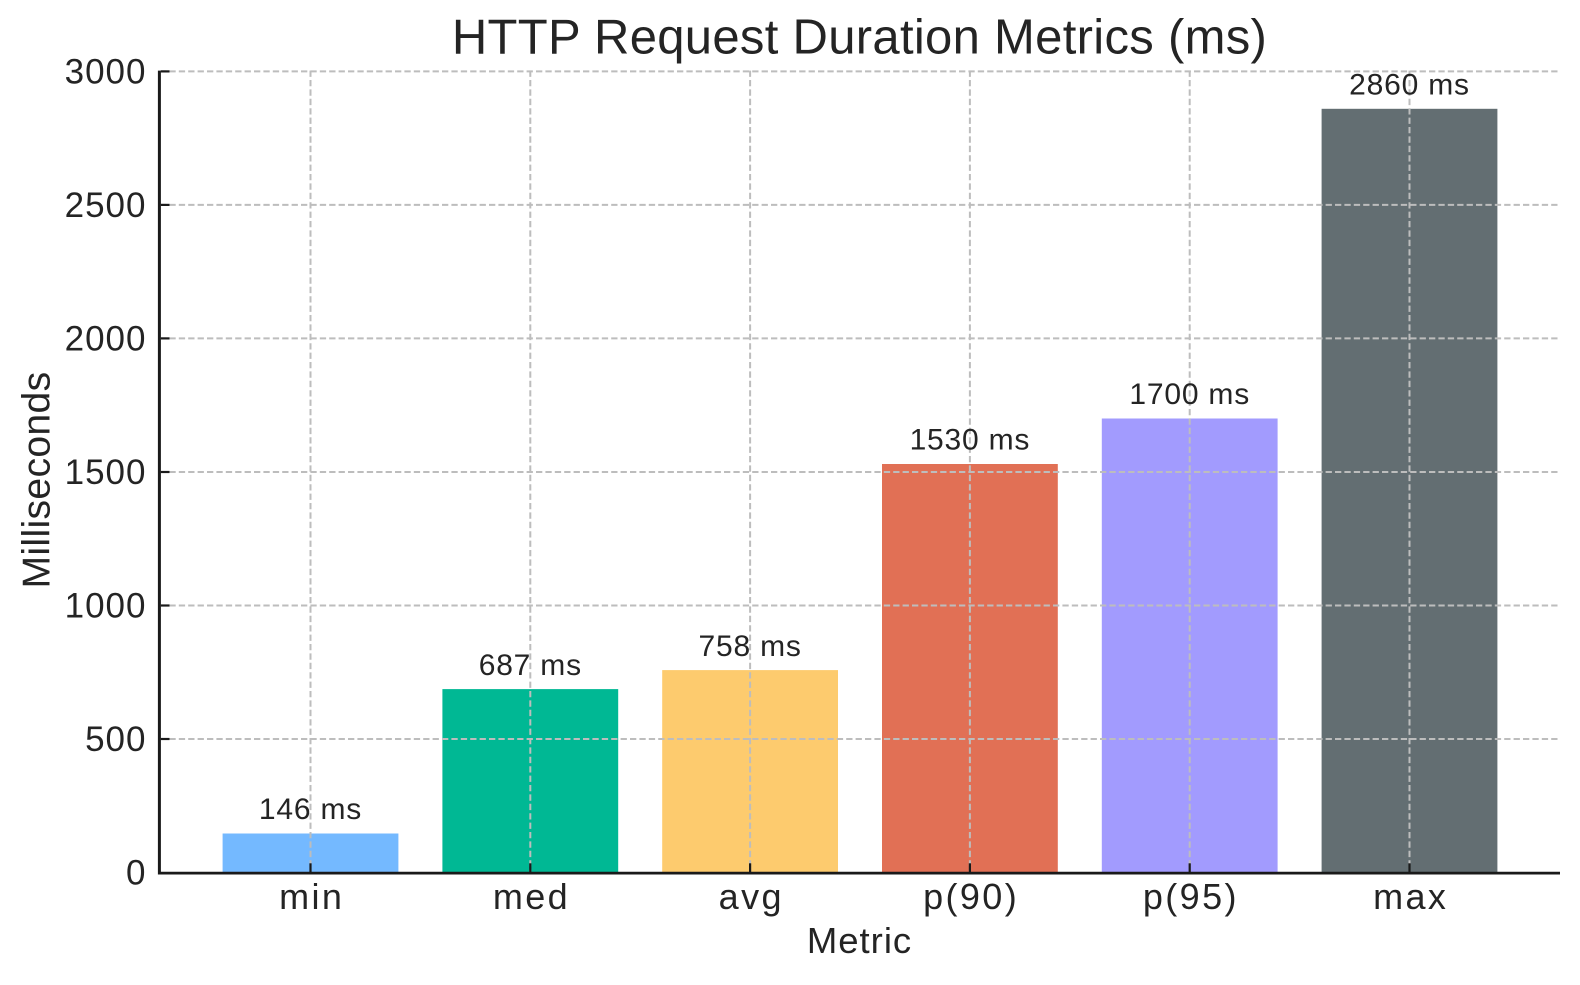 This screenshot has height=985, width=1580. I want to click on svg-text: 1500, so click(106, 472).